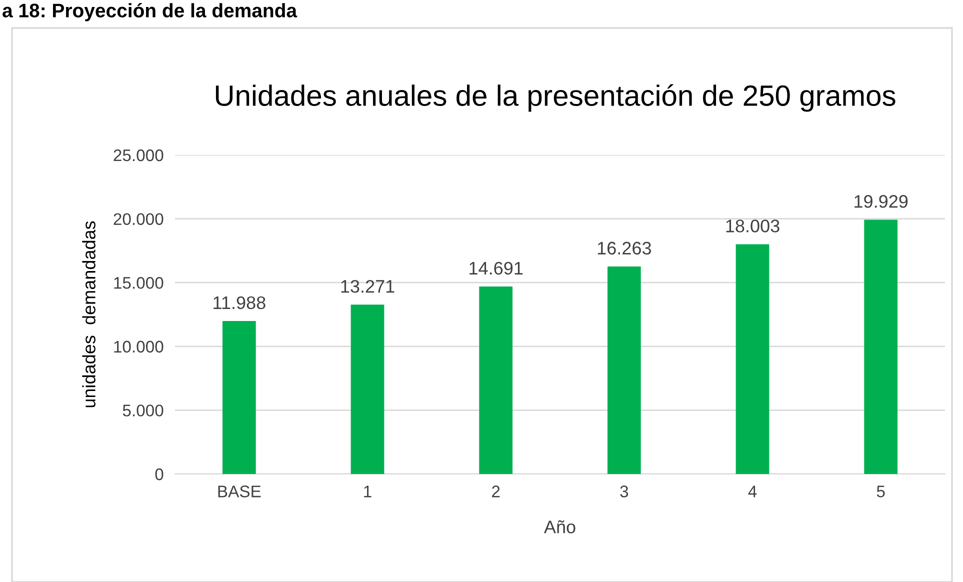 Image resolution: width=963 pixels, height=582 pixels. What do you see at coordinates (143, 410) in the screenshot?
I see `y-tick-label: 5.000` at bounding box center [143, 410].